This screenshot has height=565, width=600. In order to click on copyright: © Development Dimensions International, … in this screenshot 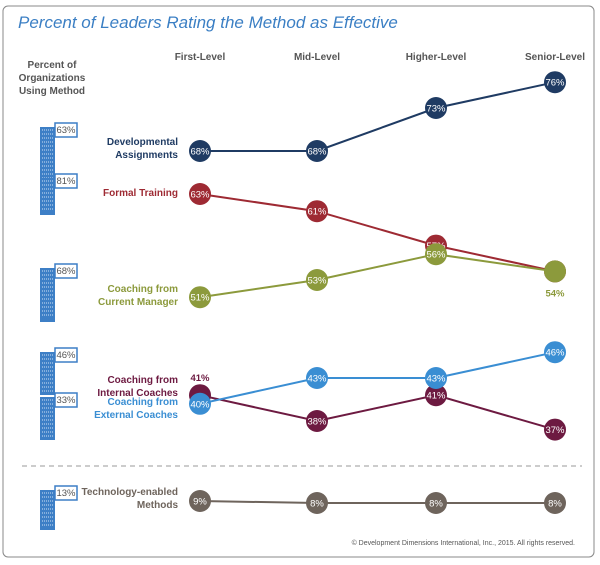, I will do `click(463, 543)`.